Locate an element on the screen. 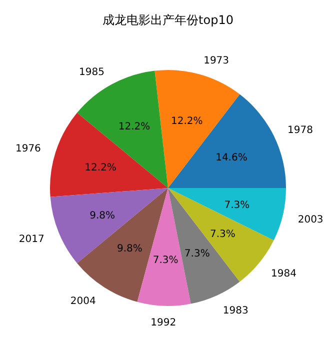 The height and width of the screenshot is (341, 336). slice-label: 2003 is located at coordinates (311, 220).